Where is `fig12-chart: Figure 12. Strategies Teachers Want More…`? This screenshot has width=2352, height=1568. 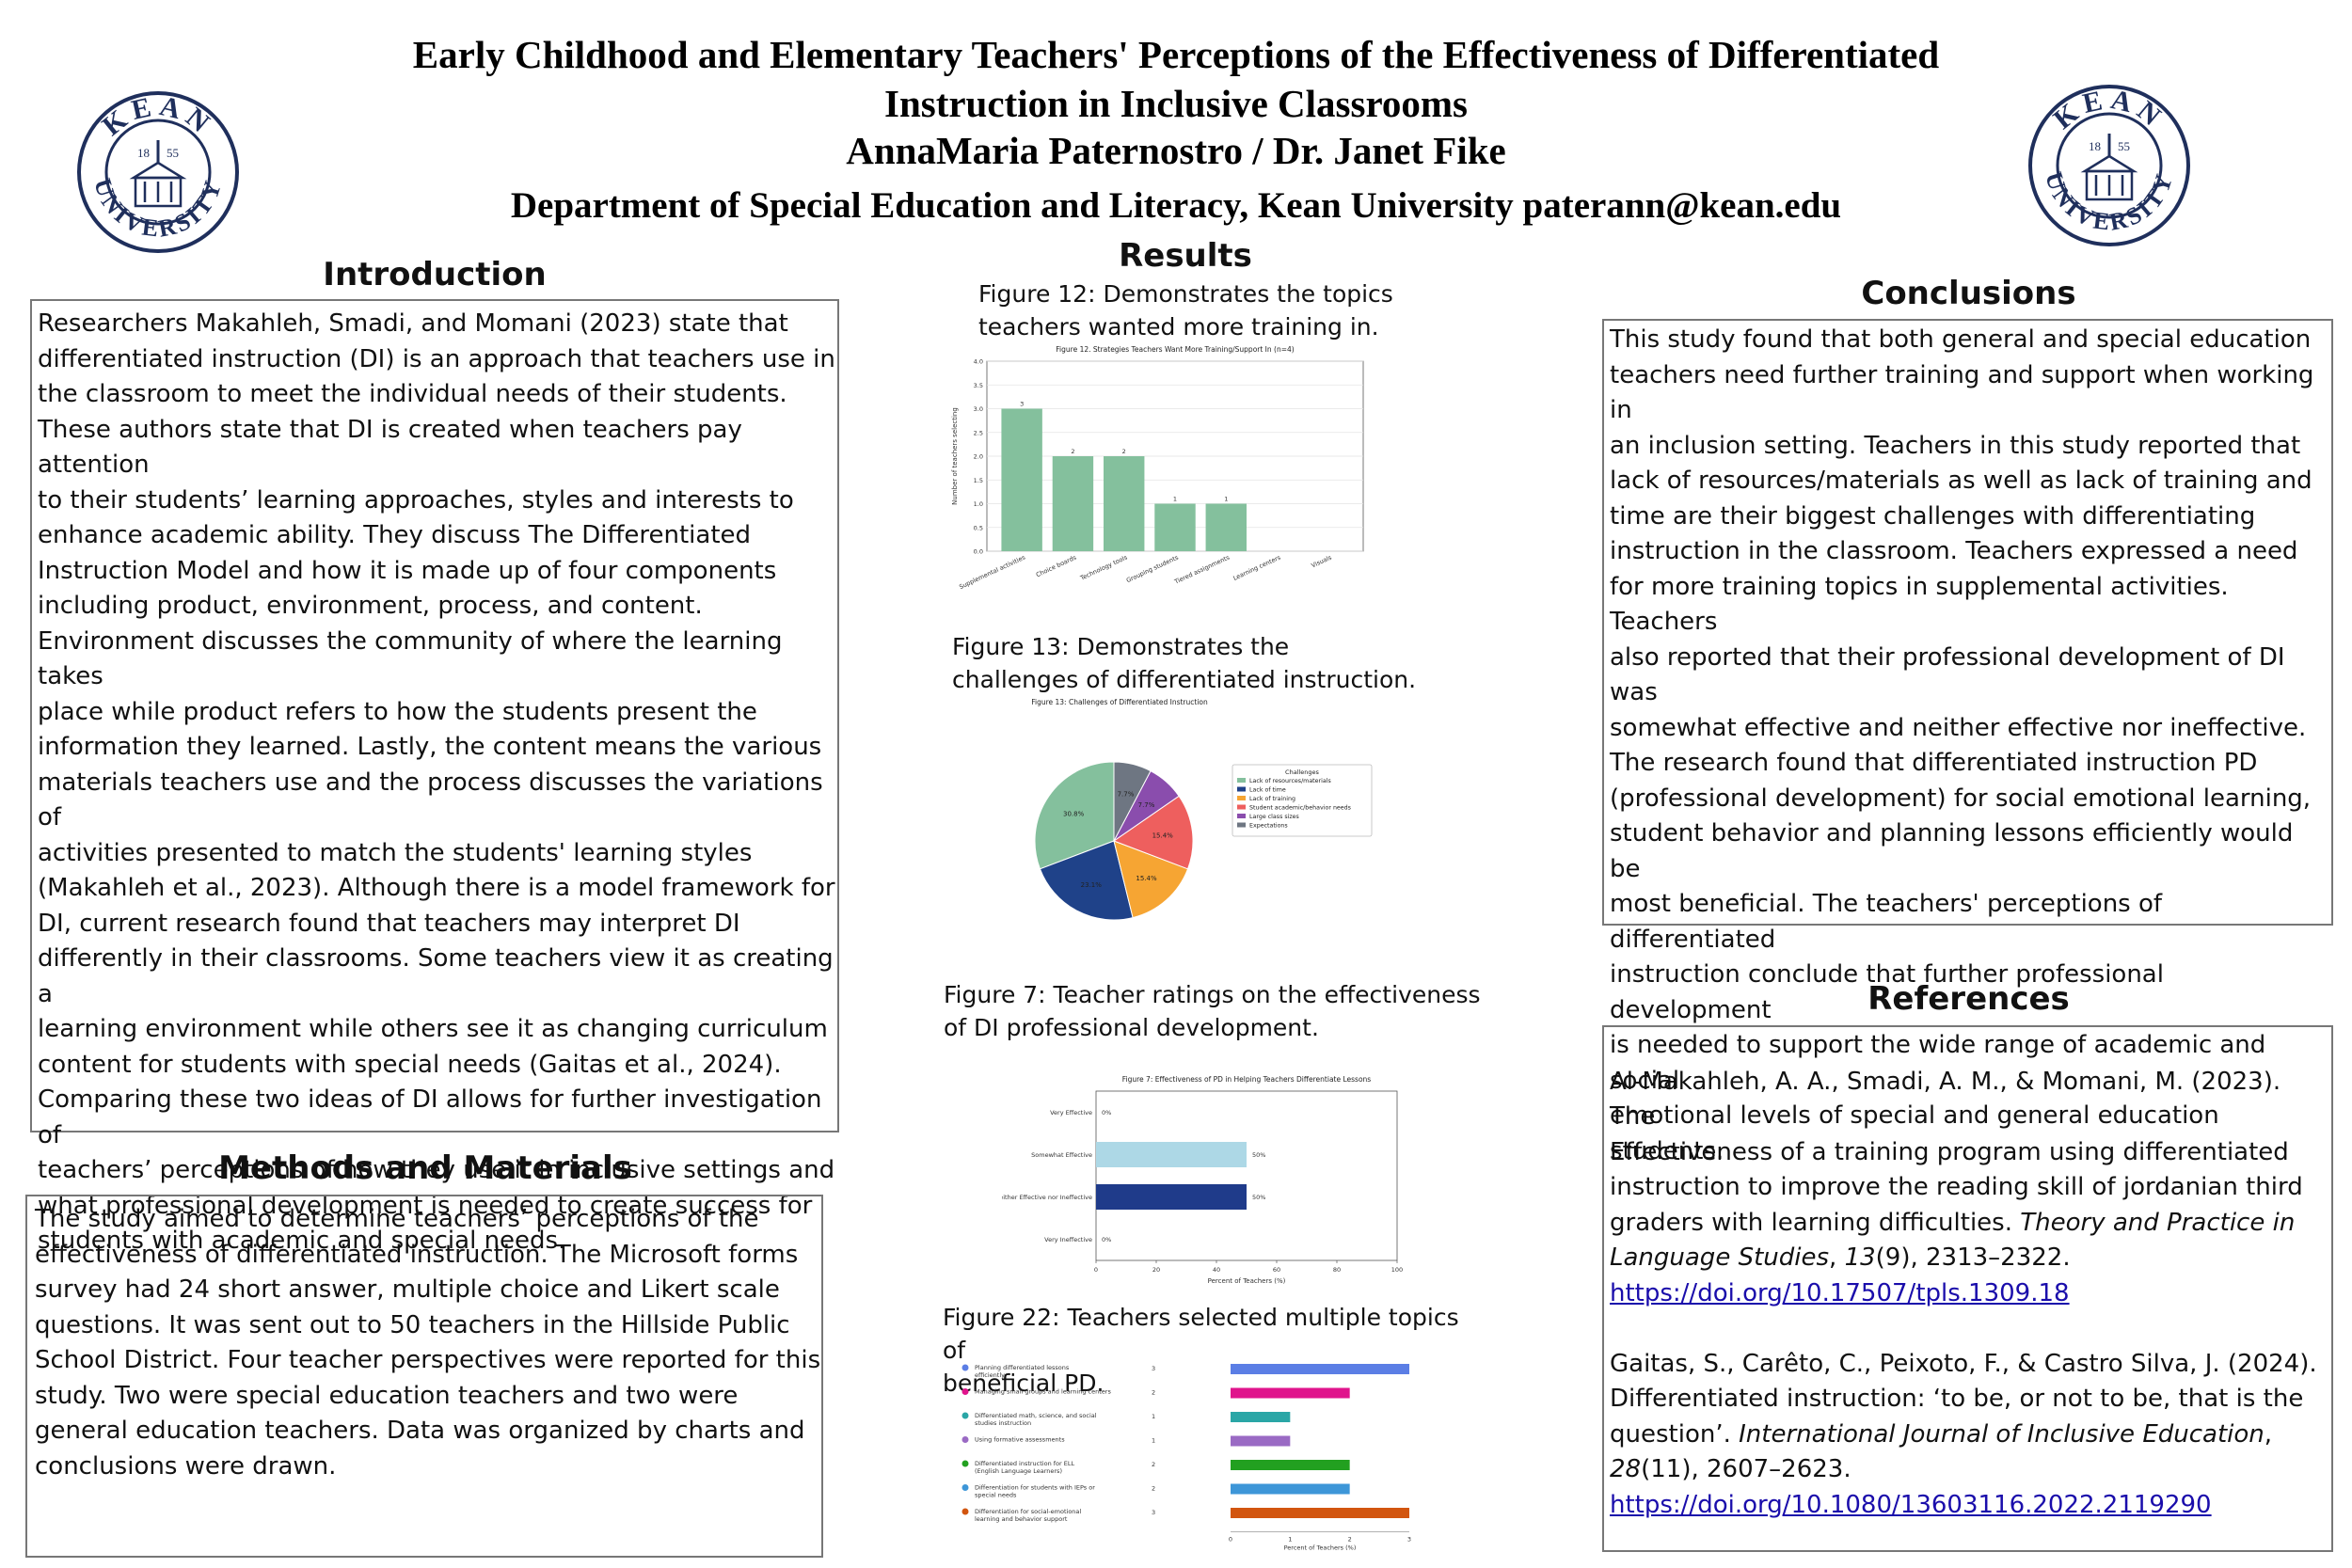 fig12-chart: Figure 12. Strategies Teachers Want More… is located at coordinates (1162, 470).